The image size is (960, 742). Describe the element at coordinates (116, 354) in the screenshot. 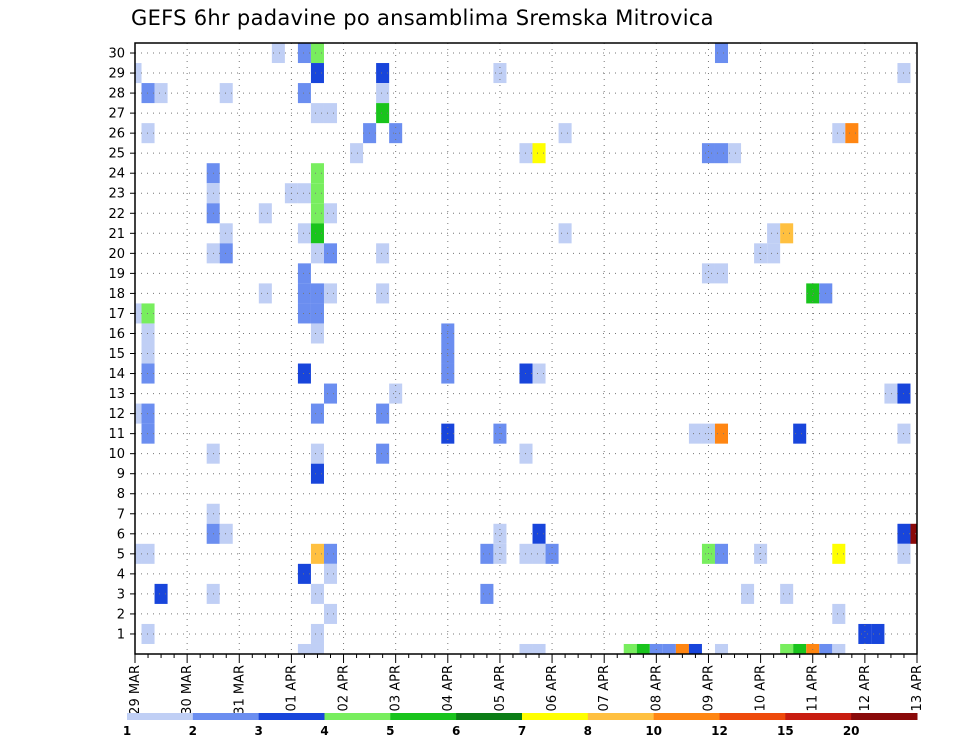

I see `y-tick-label: 15` at that location.